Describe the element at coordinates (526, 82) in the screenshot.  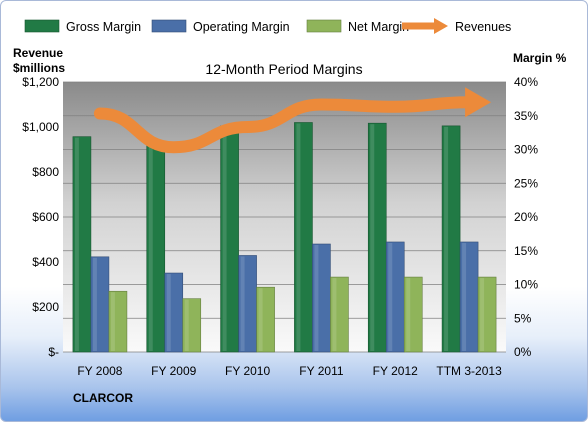
I see `right-tick-label: 40%` at that location.